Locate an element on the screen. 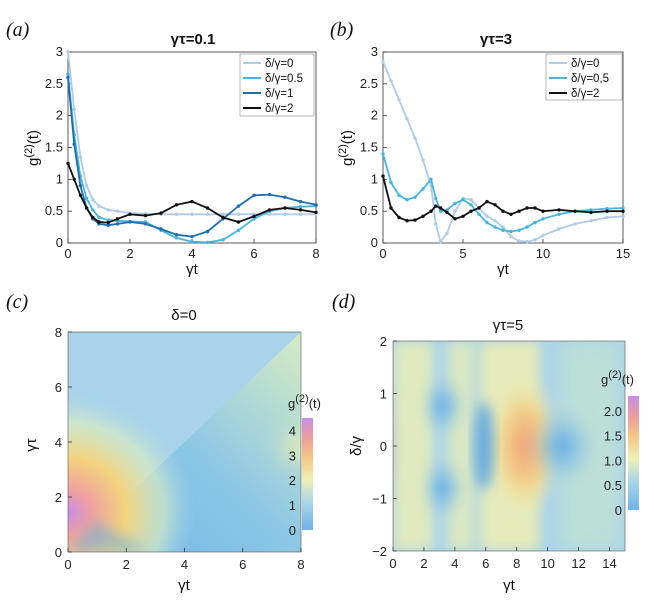  chart-b-title: γτ=3 is located at coordinates (496, 39).